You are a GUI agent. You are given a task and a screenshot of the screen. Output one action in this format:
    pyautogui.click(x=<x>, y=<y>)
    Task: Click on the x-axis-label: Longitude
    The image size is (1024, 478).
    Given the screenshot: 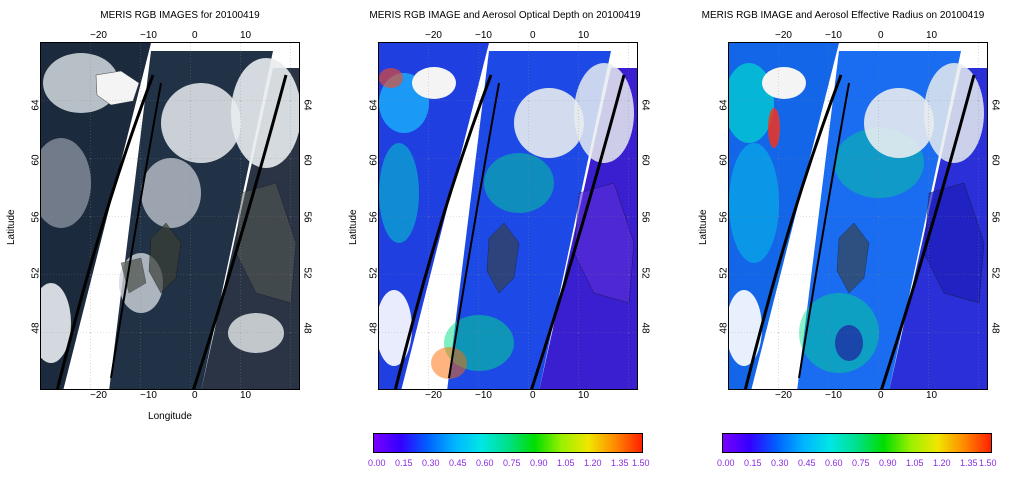 What is the action you would take?
    pyautogui.click(x=170, y=416)
    